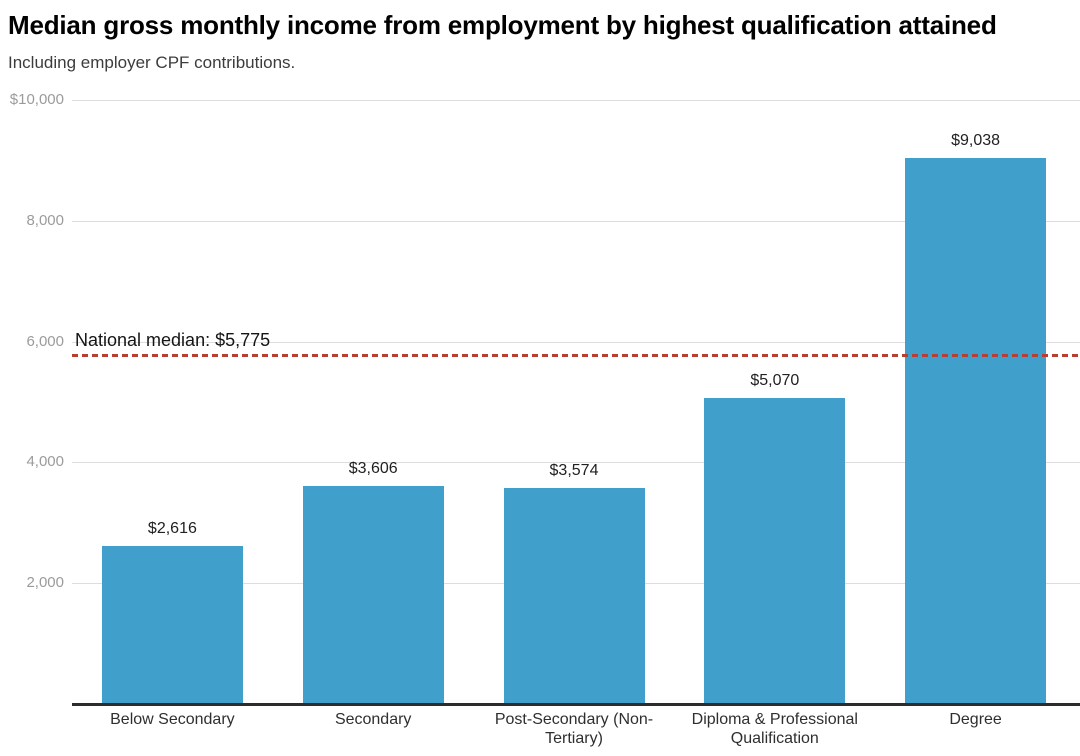 Image resolution: width=1080 pixels, height=756 pixels. I want to click on bar-value-label: $3,606, so click(373, 469).